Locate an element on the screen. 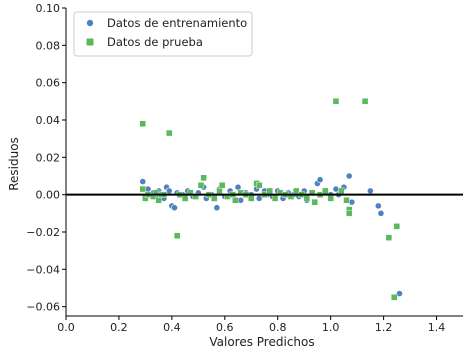  legend-label-test: Datos de prueba is located at coordinates (155, 42).